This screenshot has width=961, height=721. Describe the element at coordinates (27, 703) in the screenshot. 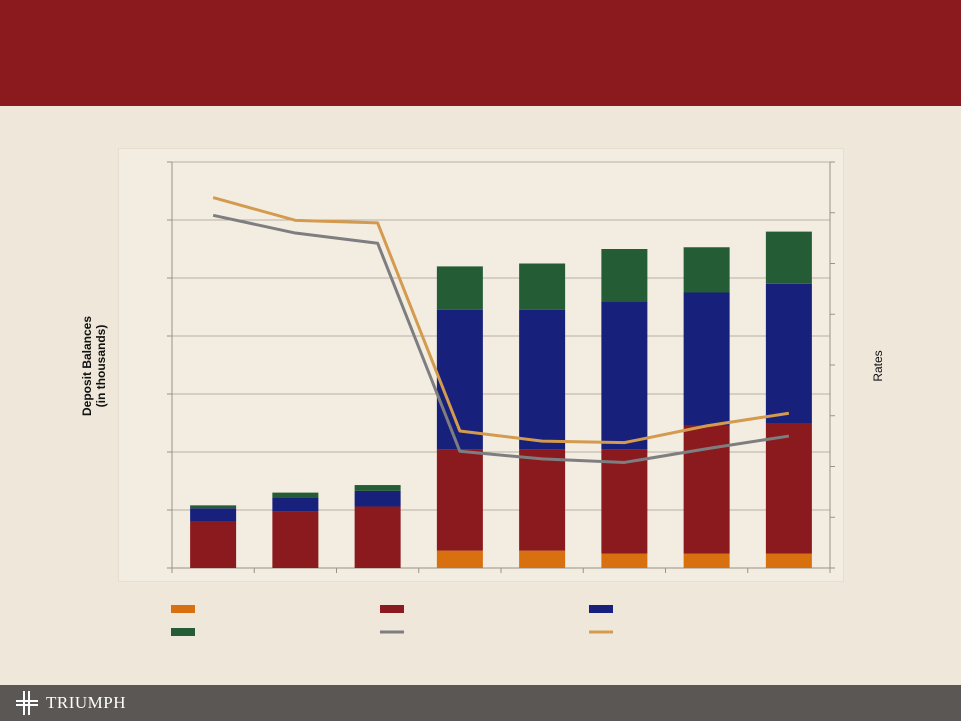

I see `cross-logo-icon` at that location.